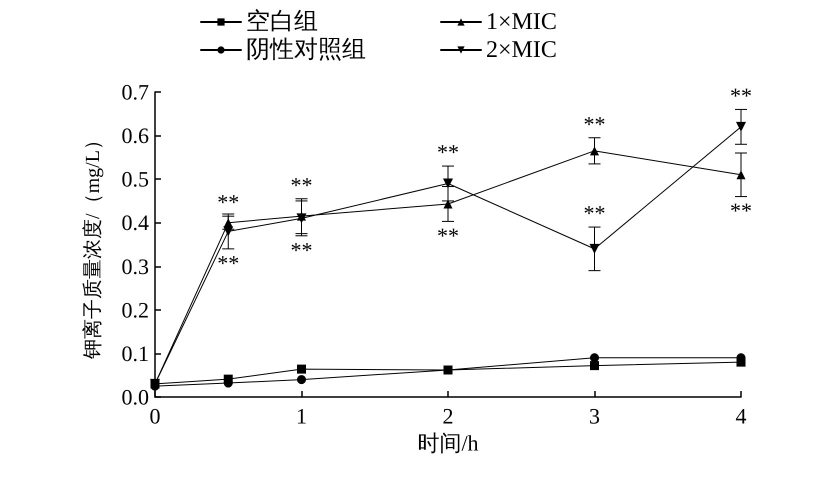  Describe the element at coordinates (93, 245) in the screenshot. I see `y-axis-title: 钾离子质量浓度/（mg/L）` at that location.